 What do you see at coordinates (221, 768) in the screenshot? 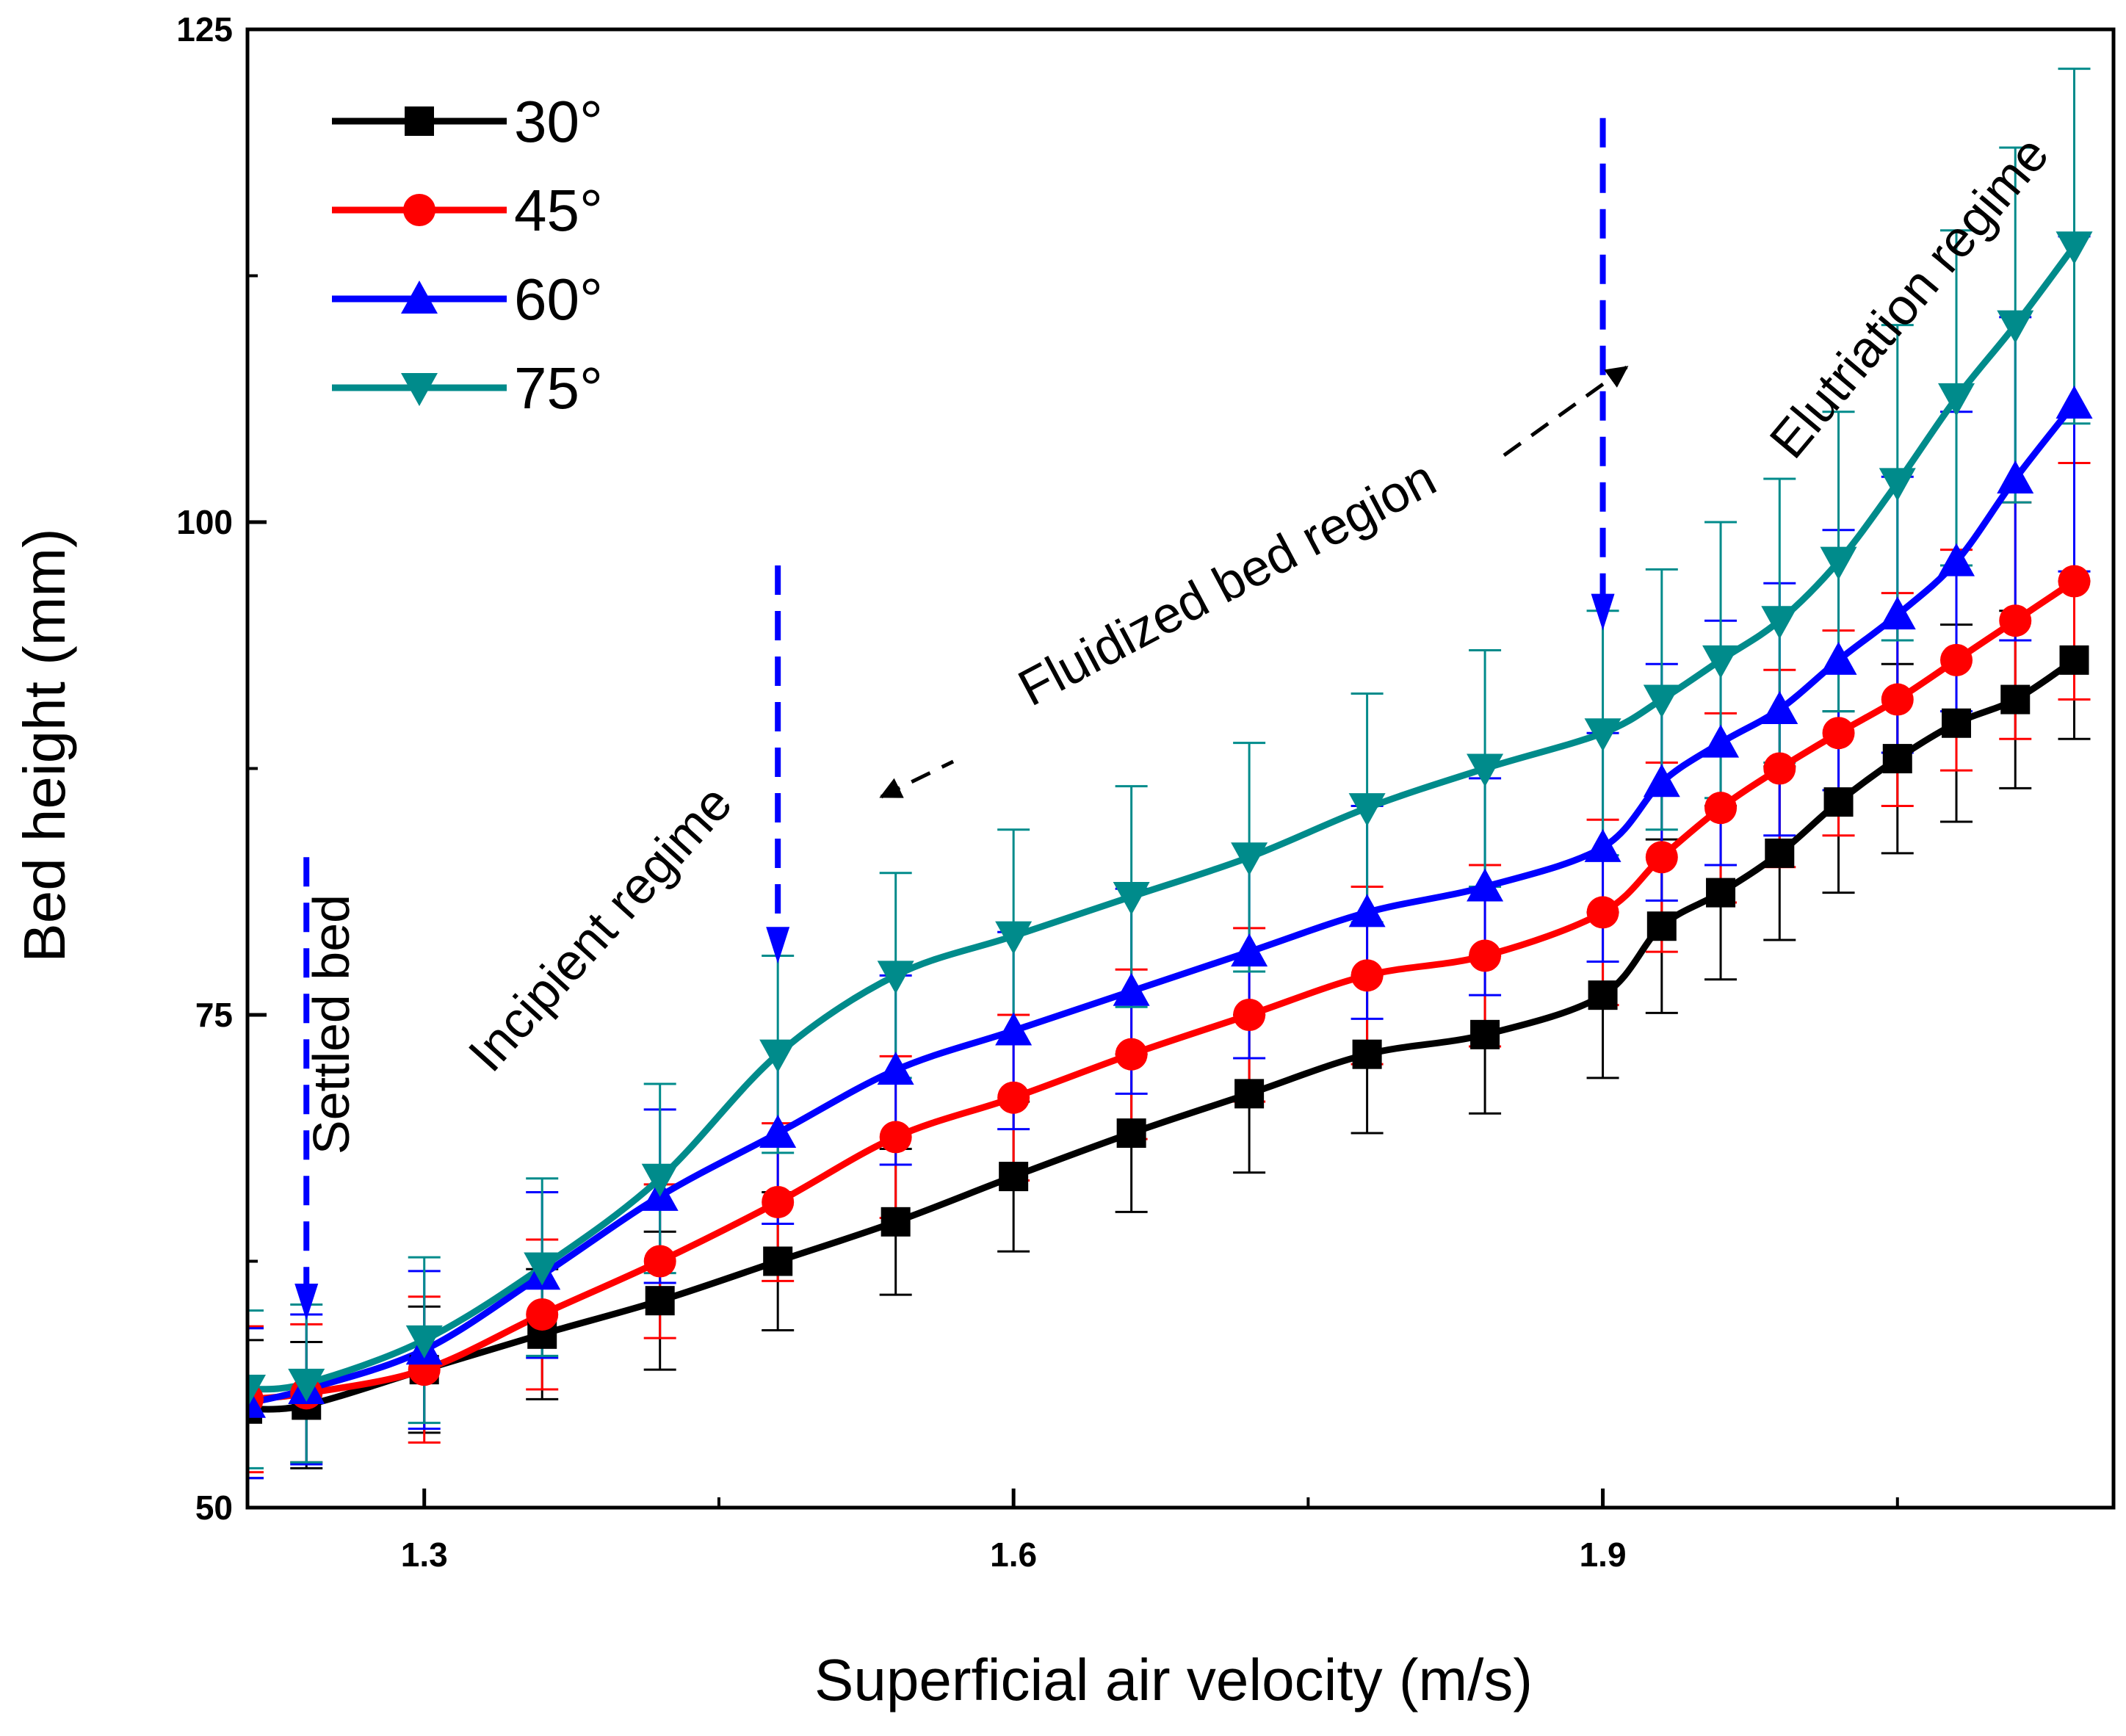
I see `y-axis-ticks: 50 75 100 125` at bounding box center [221, 768].